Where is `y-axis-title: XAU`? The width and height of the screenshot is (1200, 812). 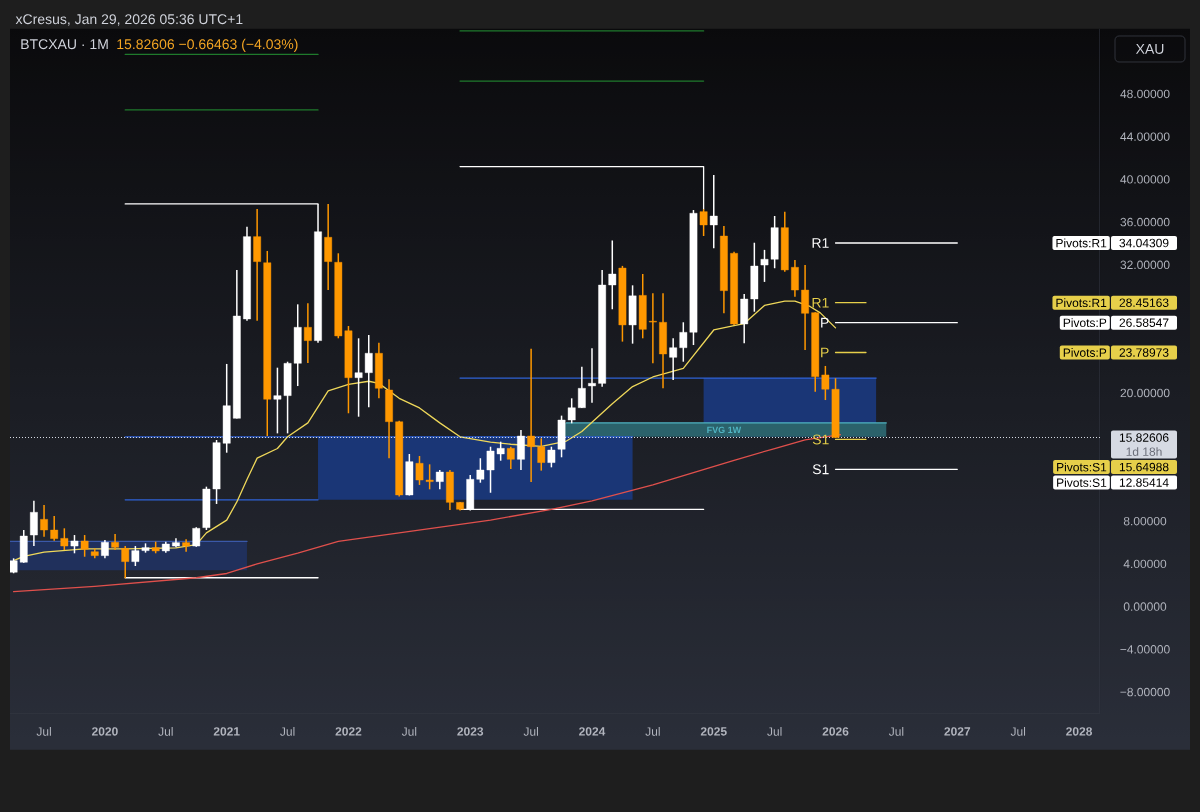
y-axis-title: XAU is located at coordinates (1149, 49).